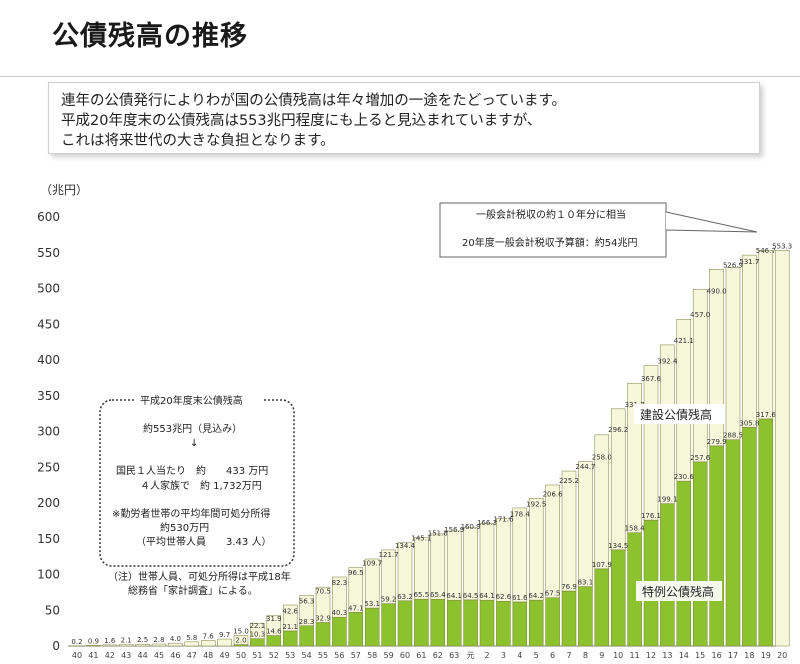  I want to click on special-value-label: 14.6, so click(274, 632).